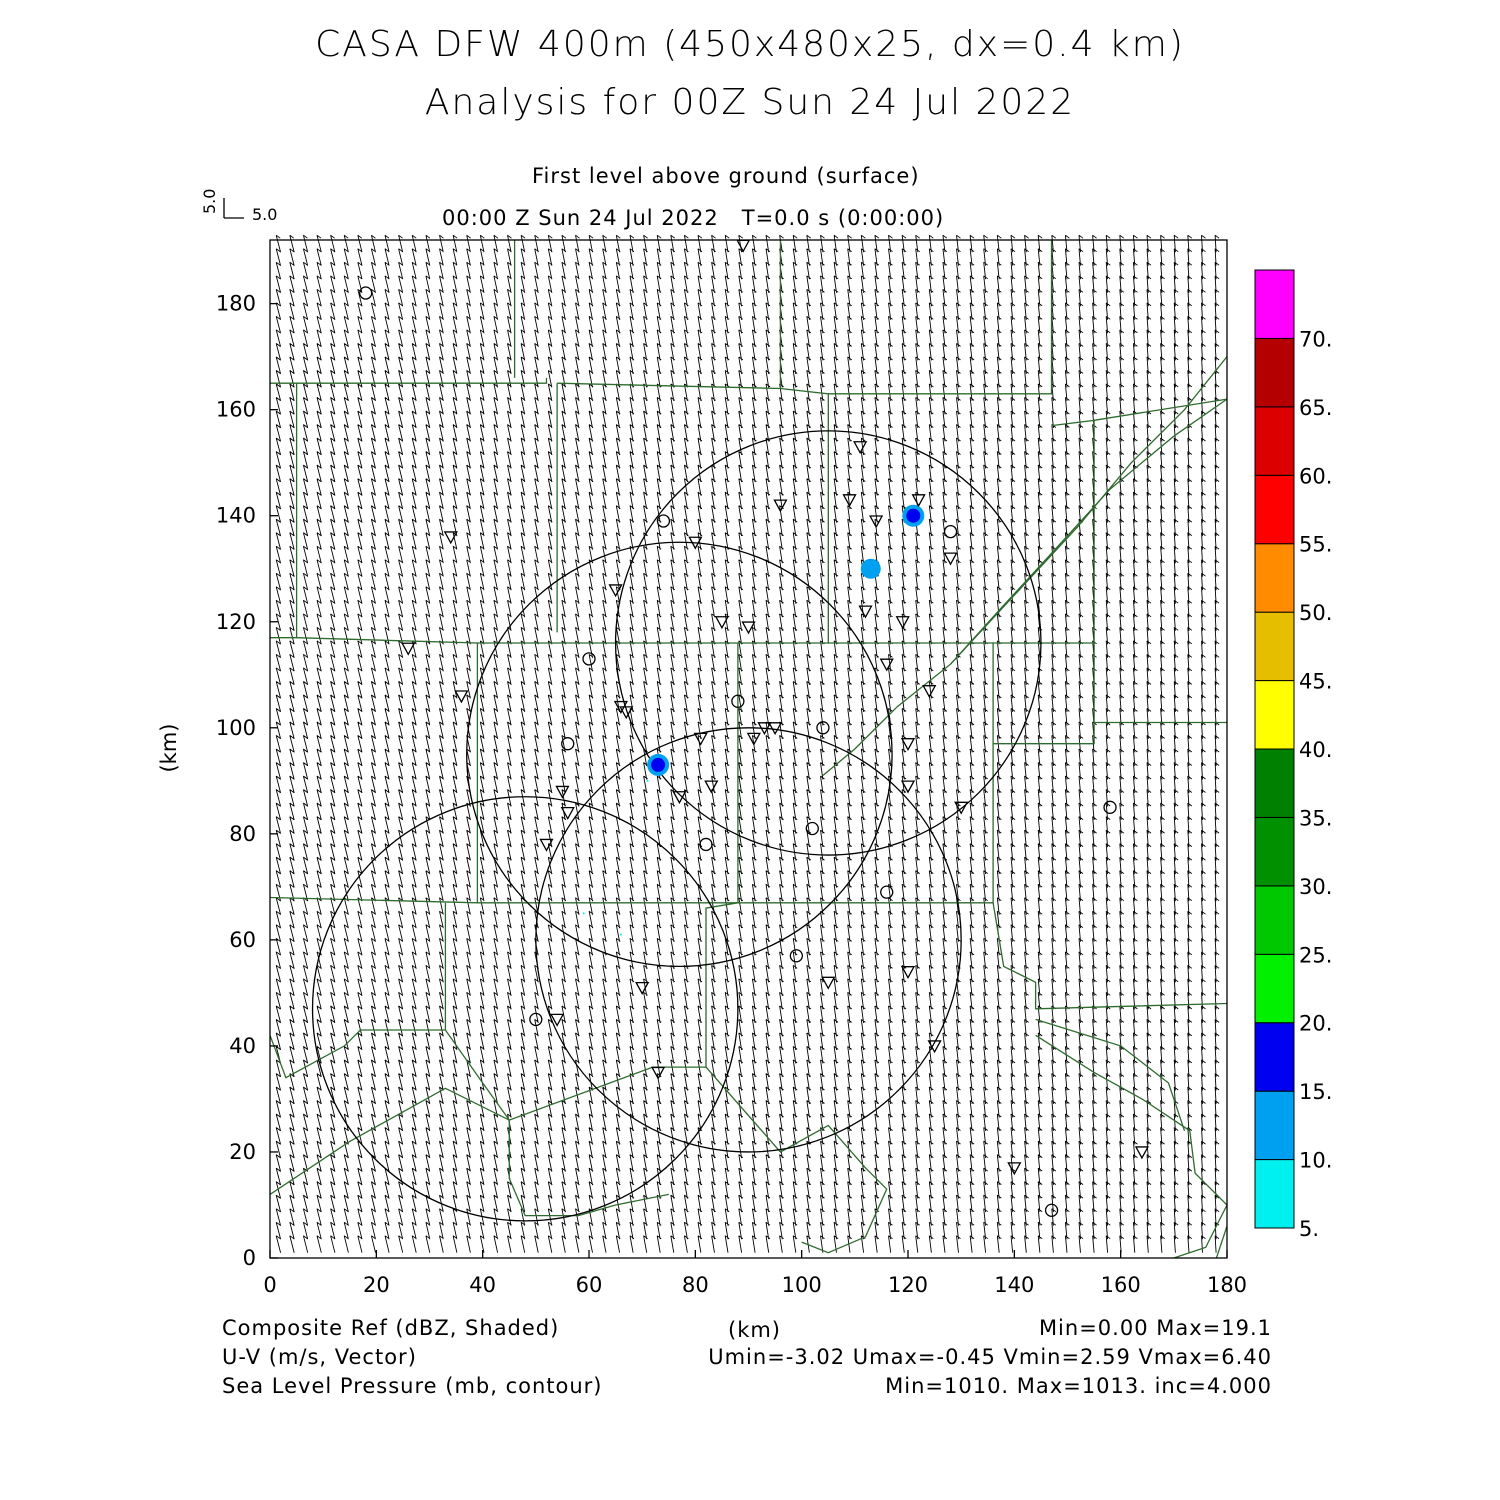 This screenshot has width=1500, height=1500. I want to click on x-axis: 0 20 40 60 80 100 120 140 160 180, so click(755, 1273).